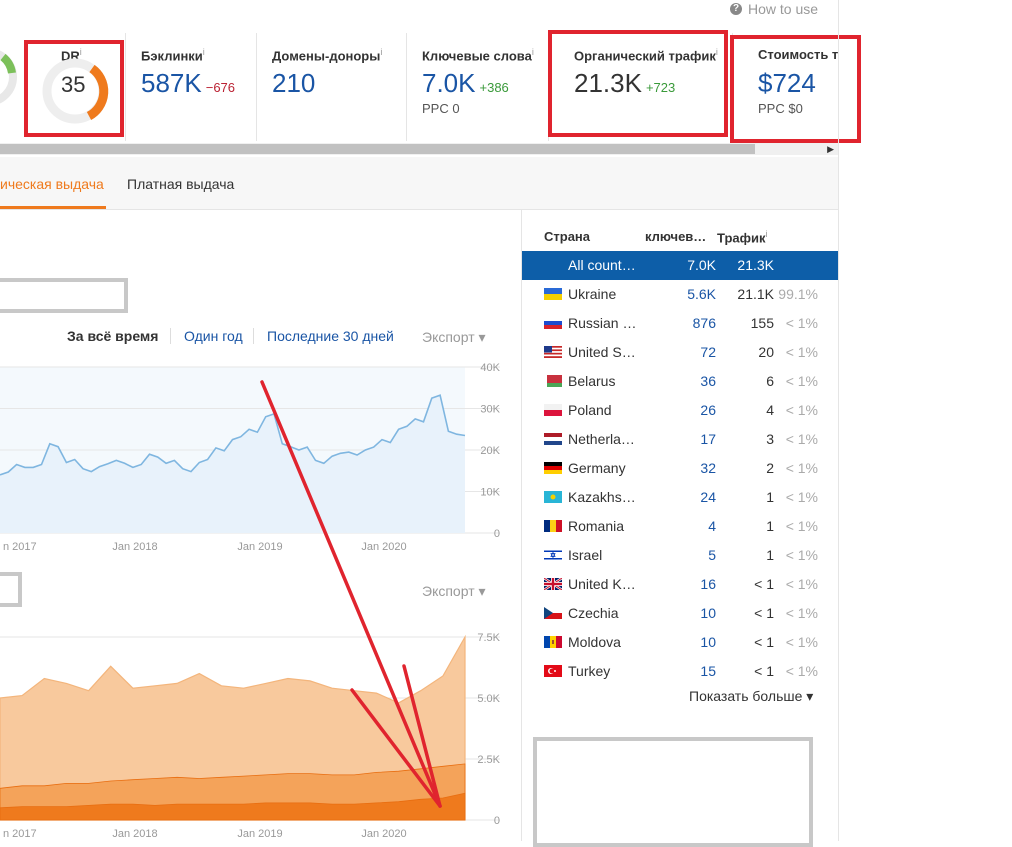  What do you see at coordinates (742, 237) in the screenshot?
I see `col-header-traffic: Трафикi` at bounding box center [742, 237].